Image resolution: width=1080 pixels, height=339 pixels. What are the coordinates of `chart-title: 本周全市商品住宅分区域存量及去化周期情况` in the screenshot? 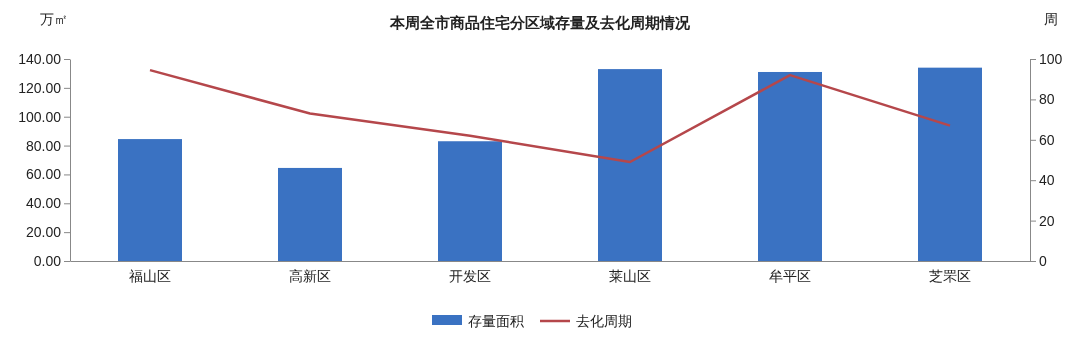 It's located at (540, 23).